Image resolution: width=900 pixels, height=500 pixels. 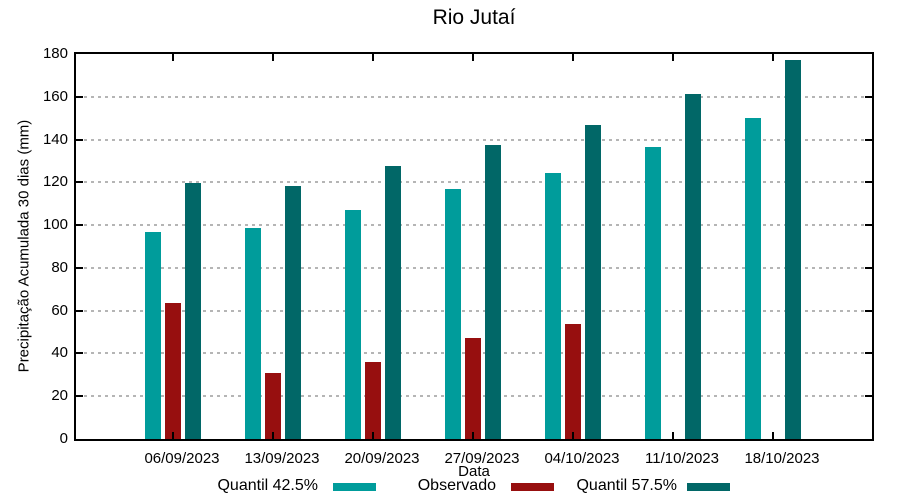 What do you see at coordinates (59, 267) in the screenshot?
I see `y-tick-label-80: 80` at bounding box center [59, 267].